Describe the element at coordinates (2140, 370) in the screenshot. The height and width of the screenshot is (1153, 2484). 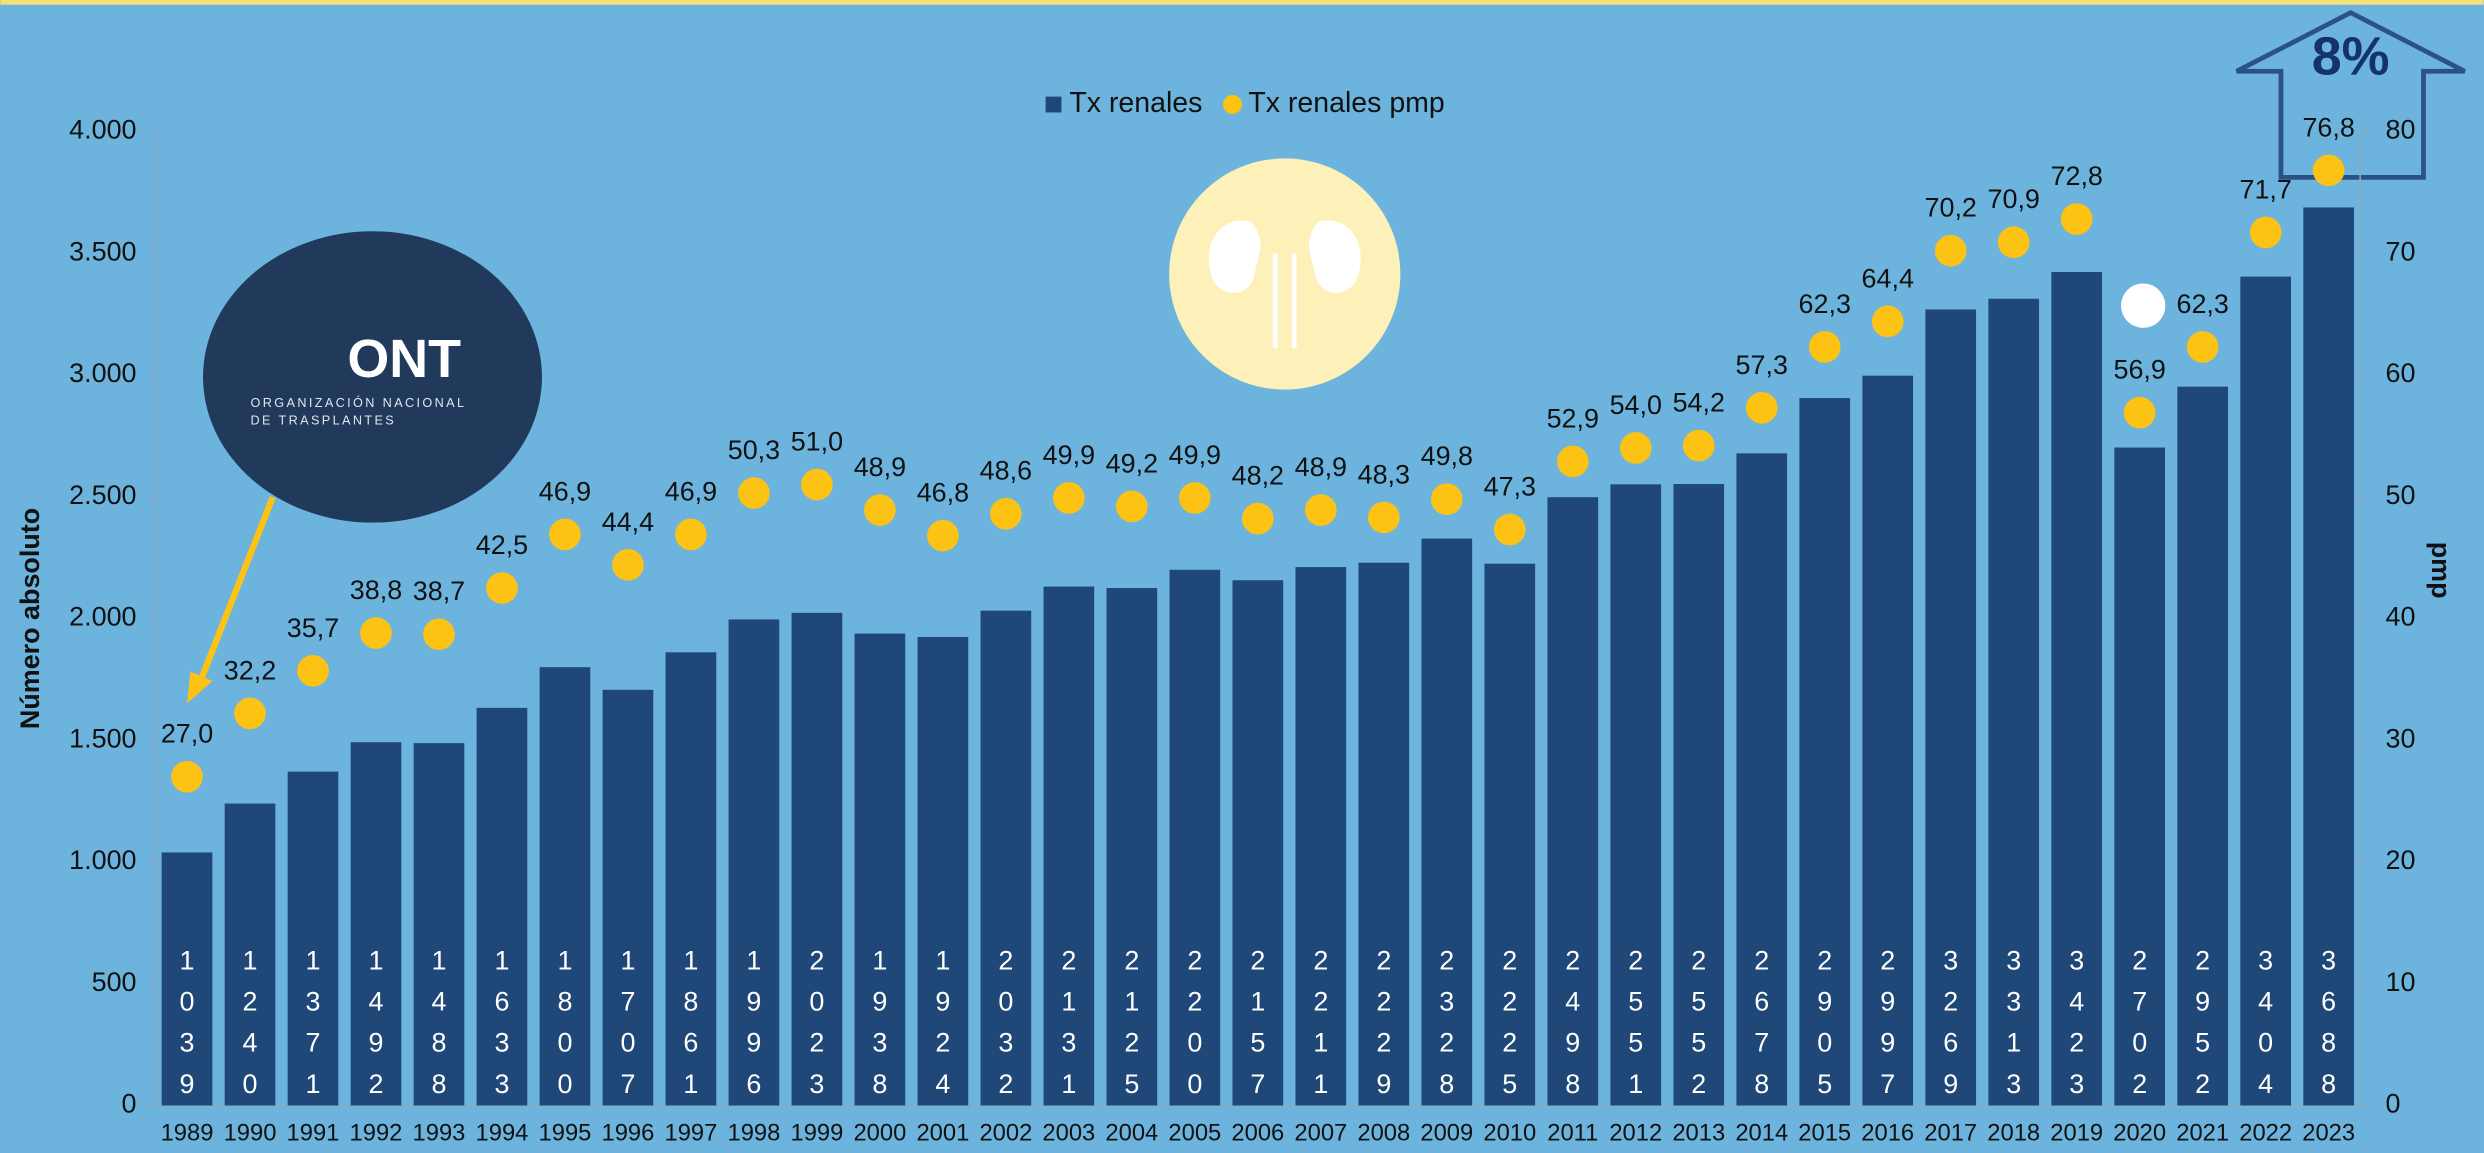
I see `dot-value-label: 56,9` at that location.